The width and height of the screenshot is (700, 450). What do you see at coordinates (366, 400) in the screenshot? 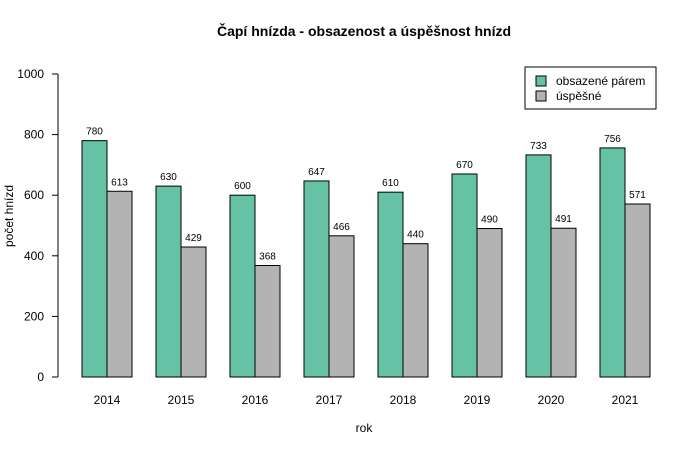
I see `x-axis: 2014 2015 2016 2017 2018 2019 2020 2021` at bounding box center [366, 400].